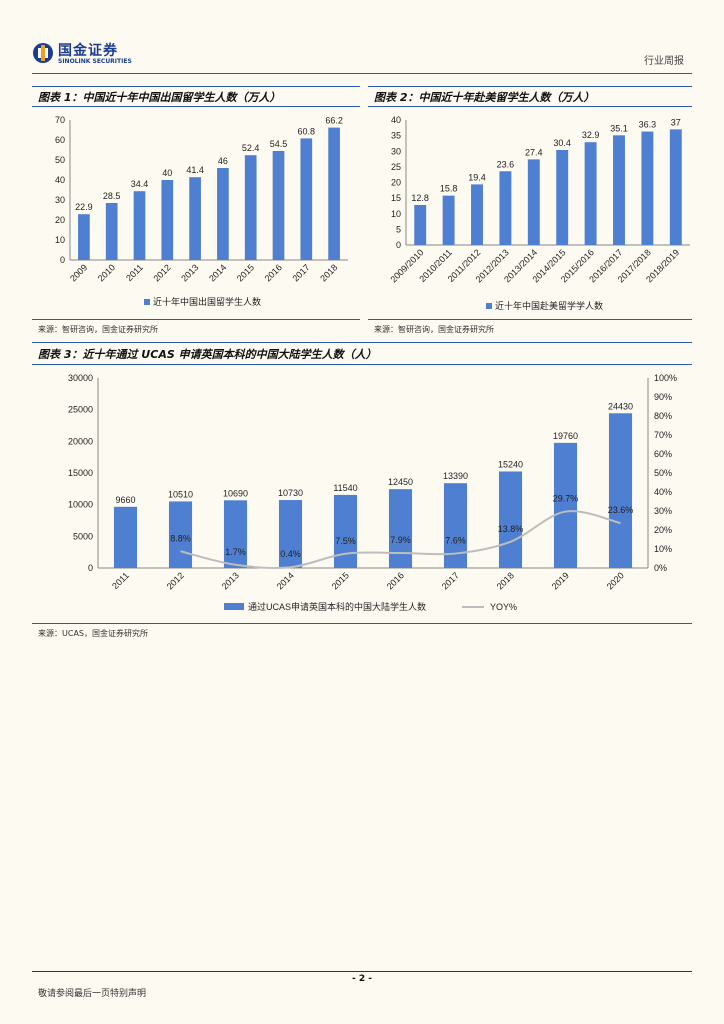  What do you see at coordinates (503, 607) in the screenshot?
I see `legend-label-line: YOY%` at bounding box center [503, 607].